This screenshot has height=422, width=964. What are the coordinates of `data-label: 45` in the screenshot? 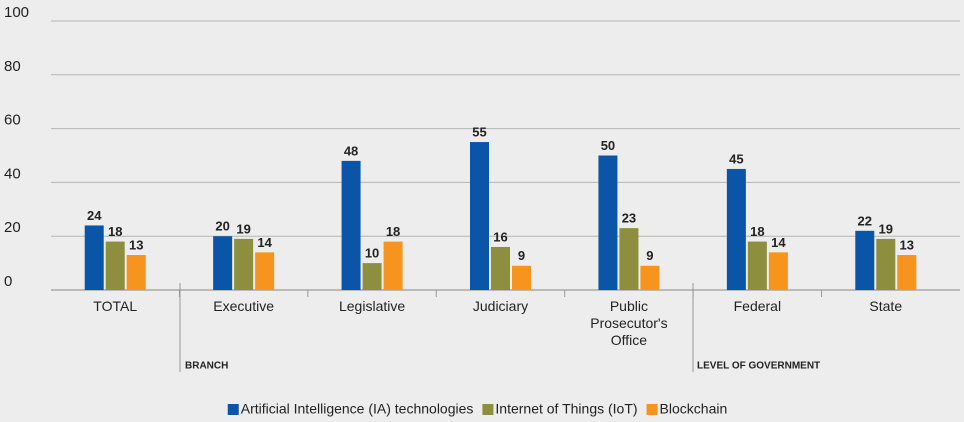 It's located at (736, 158).